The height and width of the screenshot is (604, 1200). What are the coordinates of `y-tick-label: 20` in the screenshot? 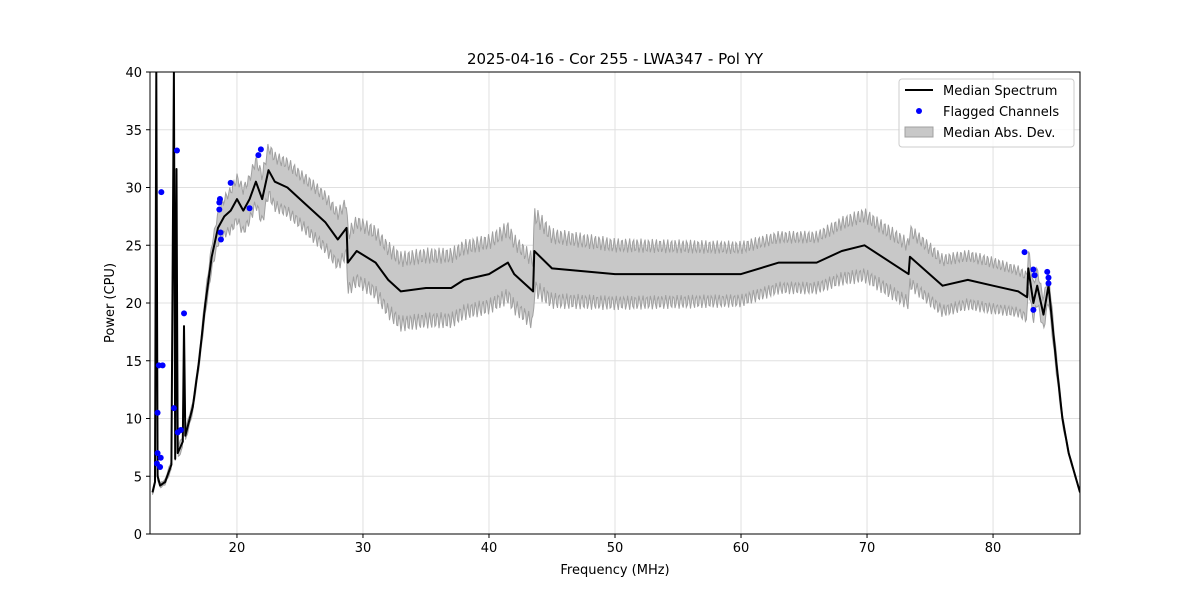 It's located at (133, 304).